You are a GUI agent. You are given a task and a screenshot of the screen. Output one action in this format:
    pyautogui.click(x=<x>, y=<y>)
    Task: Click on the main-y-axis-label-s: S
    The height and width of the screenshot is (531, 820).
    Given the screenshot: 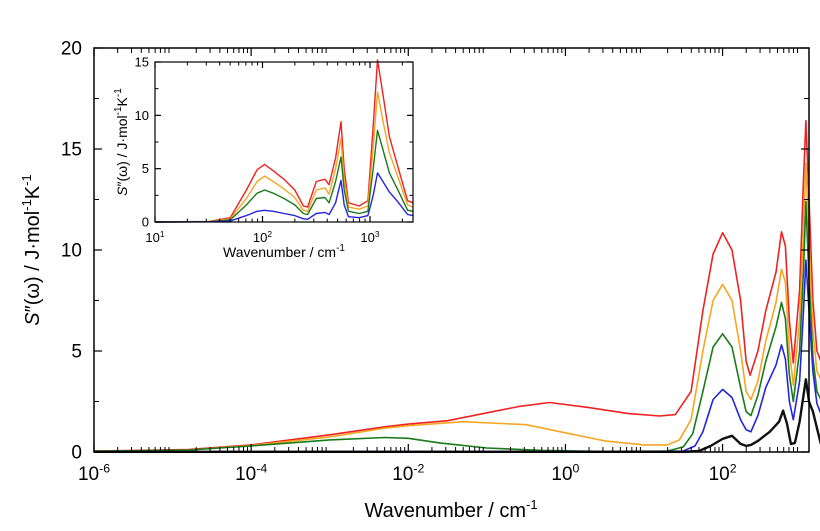 What is the action you would take?
    pyautogui.click(x=33, y=319)
    